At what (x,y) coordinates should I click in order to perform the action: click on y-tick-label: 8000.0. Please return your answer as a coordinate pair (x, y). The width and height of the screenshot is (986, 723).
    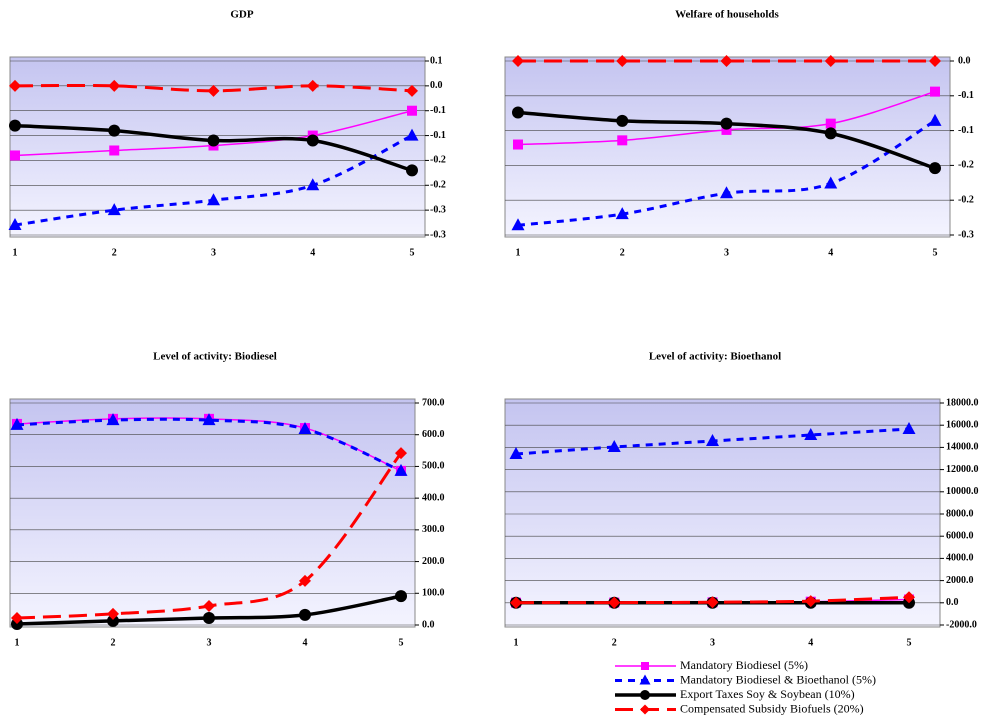
    Looking at the image, I should click on (960, 513).